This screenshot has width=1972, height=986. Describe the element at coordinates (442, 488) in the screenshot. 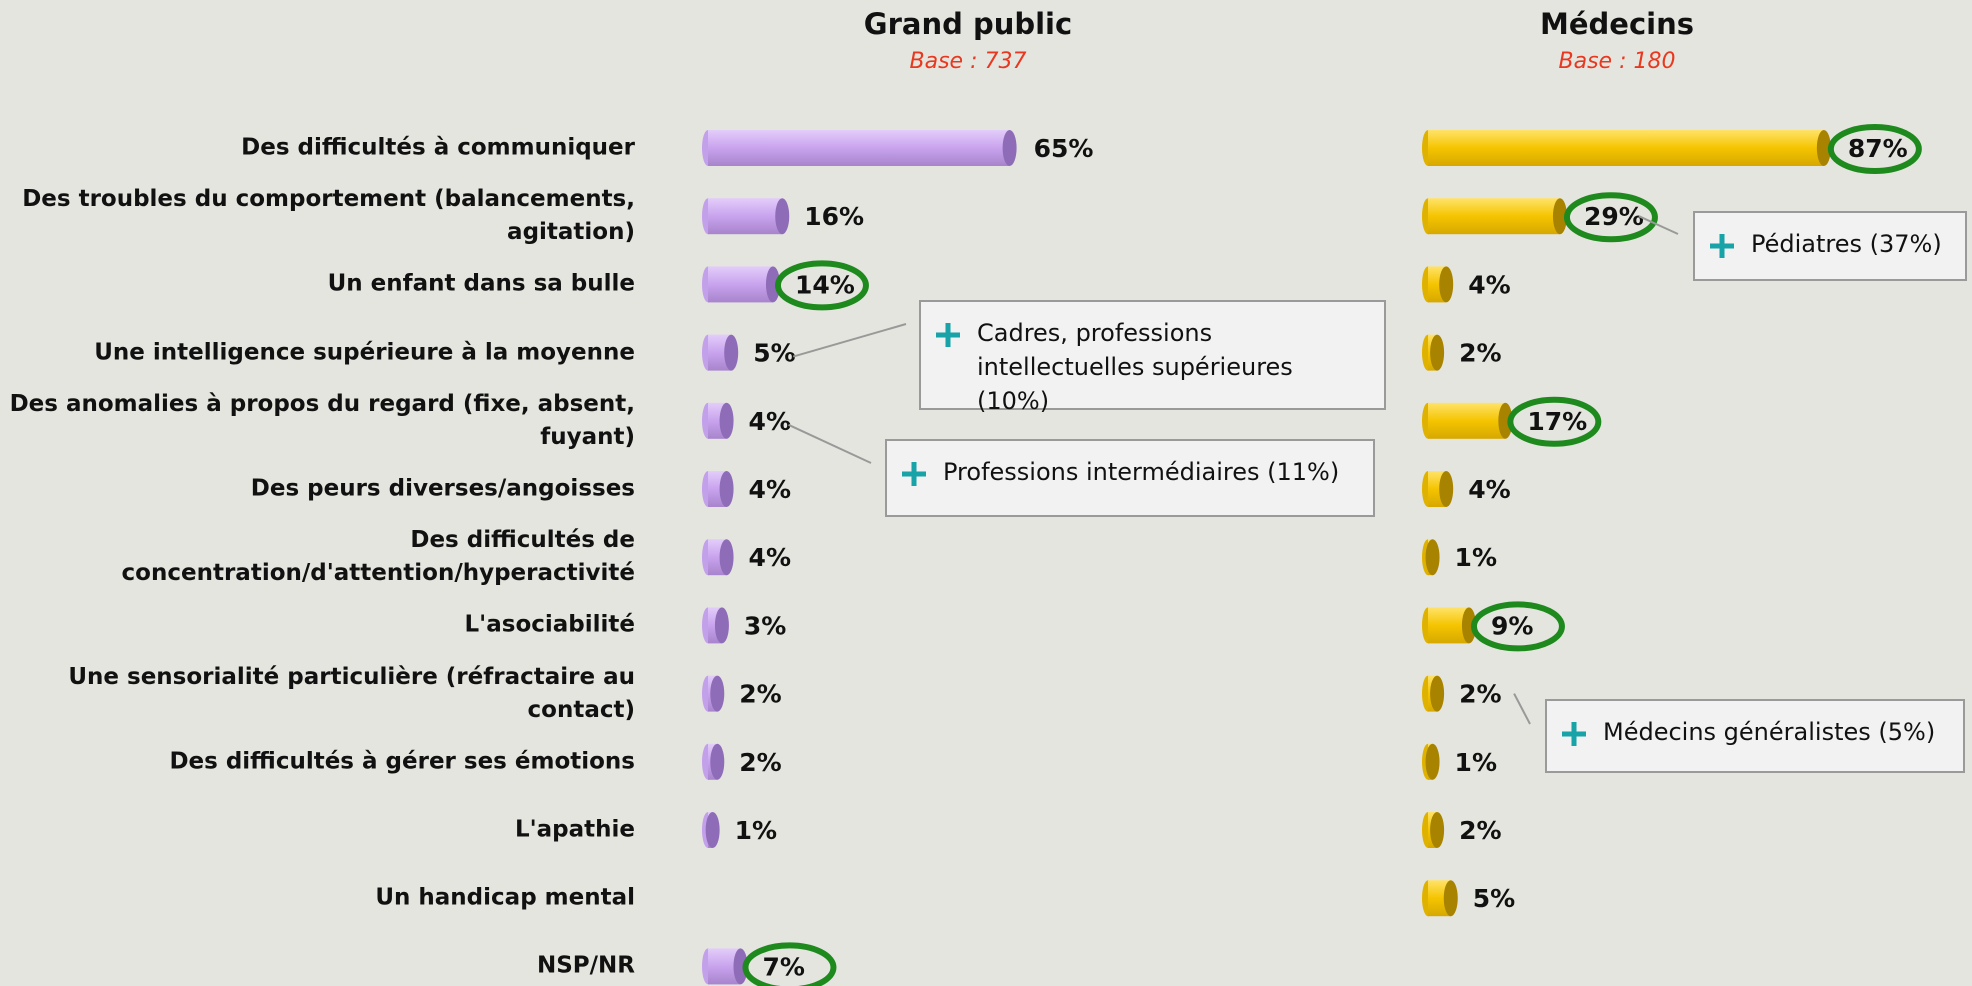

I see `category-label: Des peurs diverses/angoisses` at that location.